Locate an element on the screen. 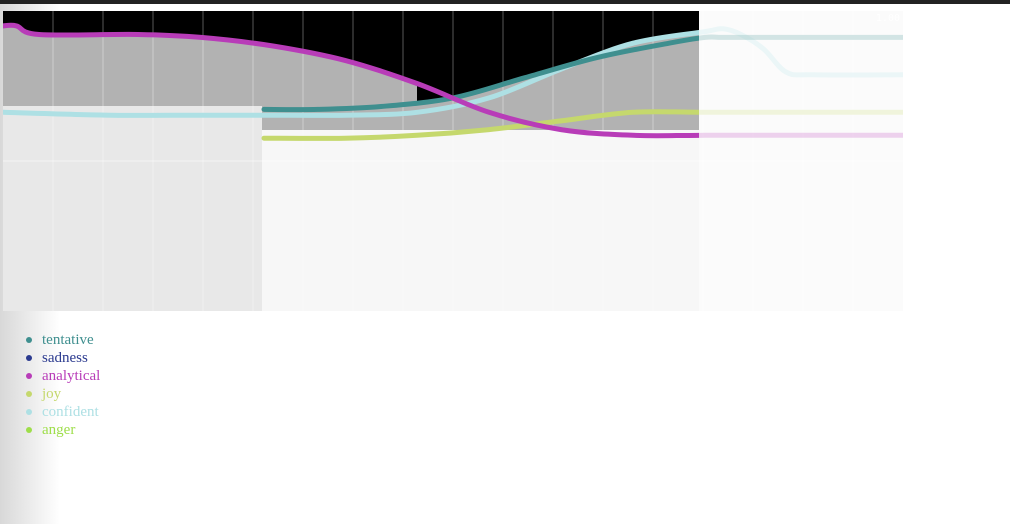 This screenshot has height=524, width=1010. legend-item-analytical: analytical is located at coordinates (63, 376).